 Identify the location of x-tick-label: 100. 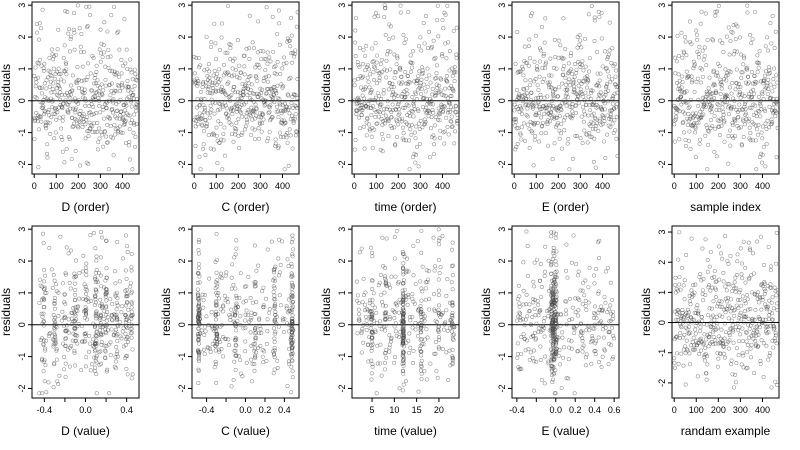
(376, 186).